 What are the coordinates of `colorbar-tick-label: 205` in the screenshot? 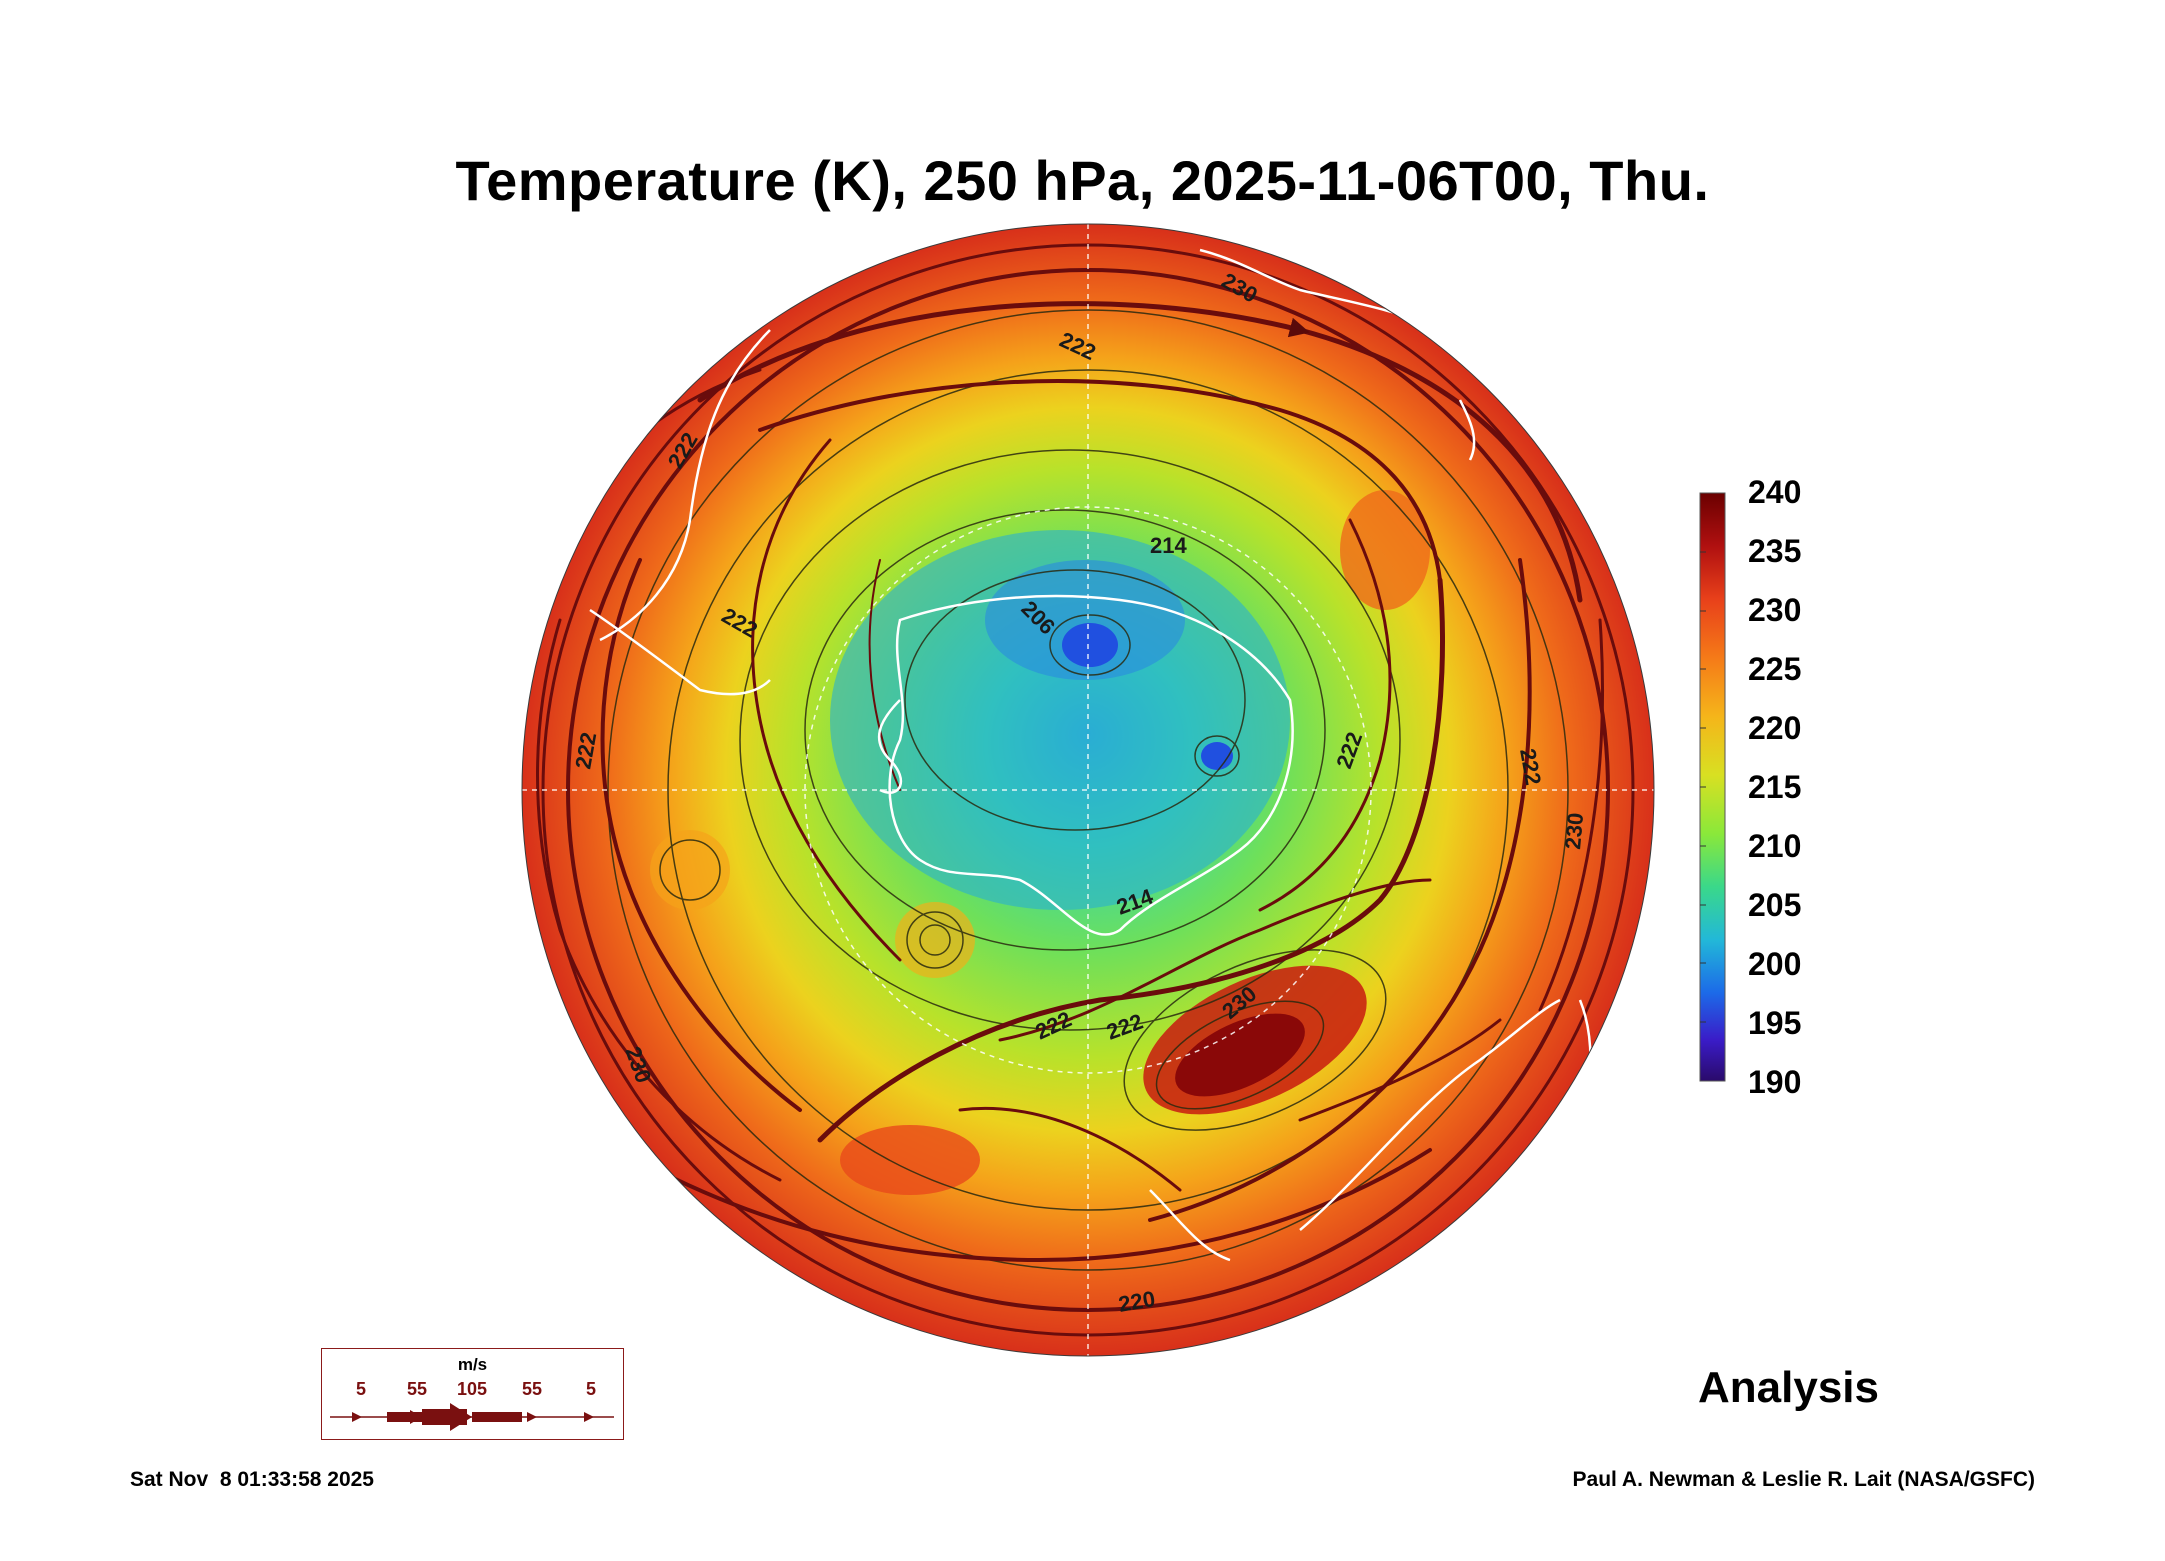 It's located at (1775, 905).